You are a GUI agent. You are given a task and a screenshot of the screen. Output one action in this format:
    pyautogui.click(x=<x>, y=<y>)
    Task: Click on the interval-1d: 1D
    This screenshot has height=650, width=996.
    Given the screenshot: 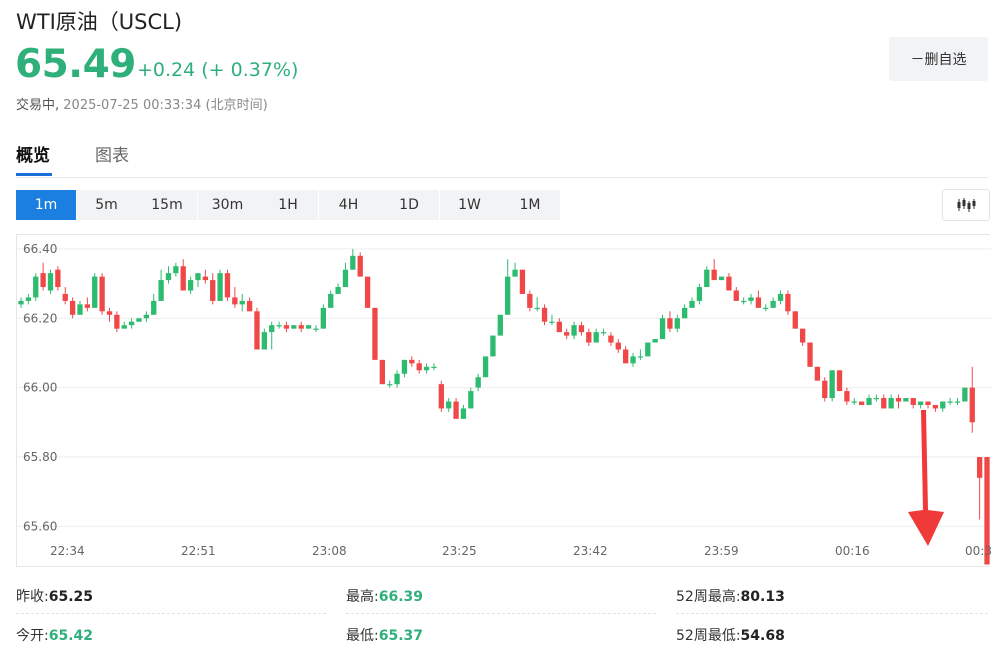 What is the action you would take?
    pyautogui.click(x=409, y=205)
    